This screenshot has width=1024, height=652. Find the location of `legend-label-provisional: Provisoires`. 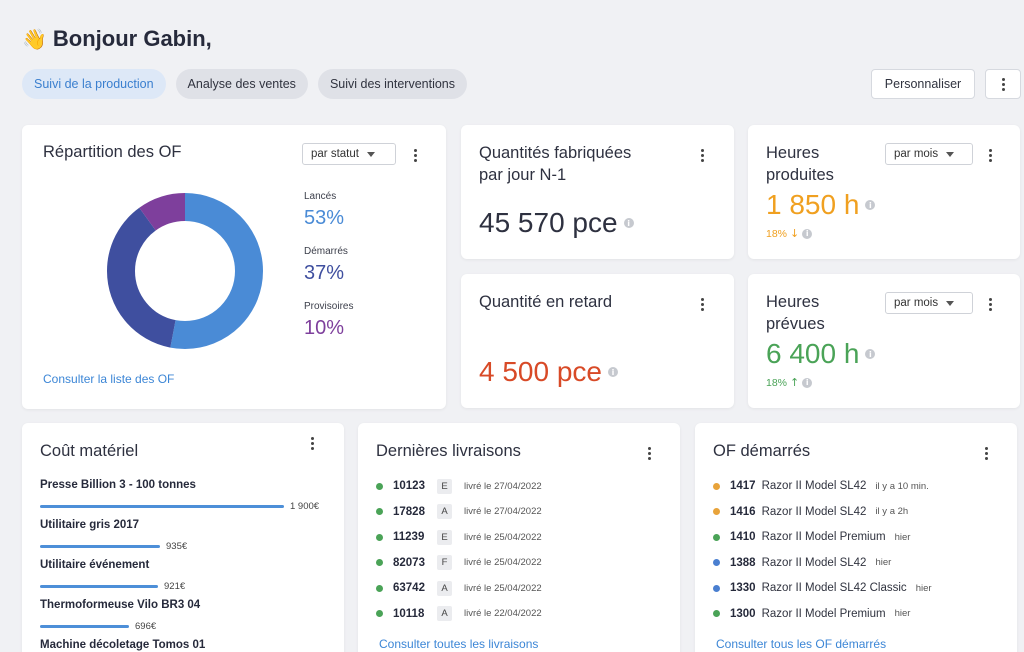

legend-label-provisional: Provisoires is located at coordinates (329, 306).